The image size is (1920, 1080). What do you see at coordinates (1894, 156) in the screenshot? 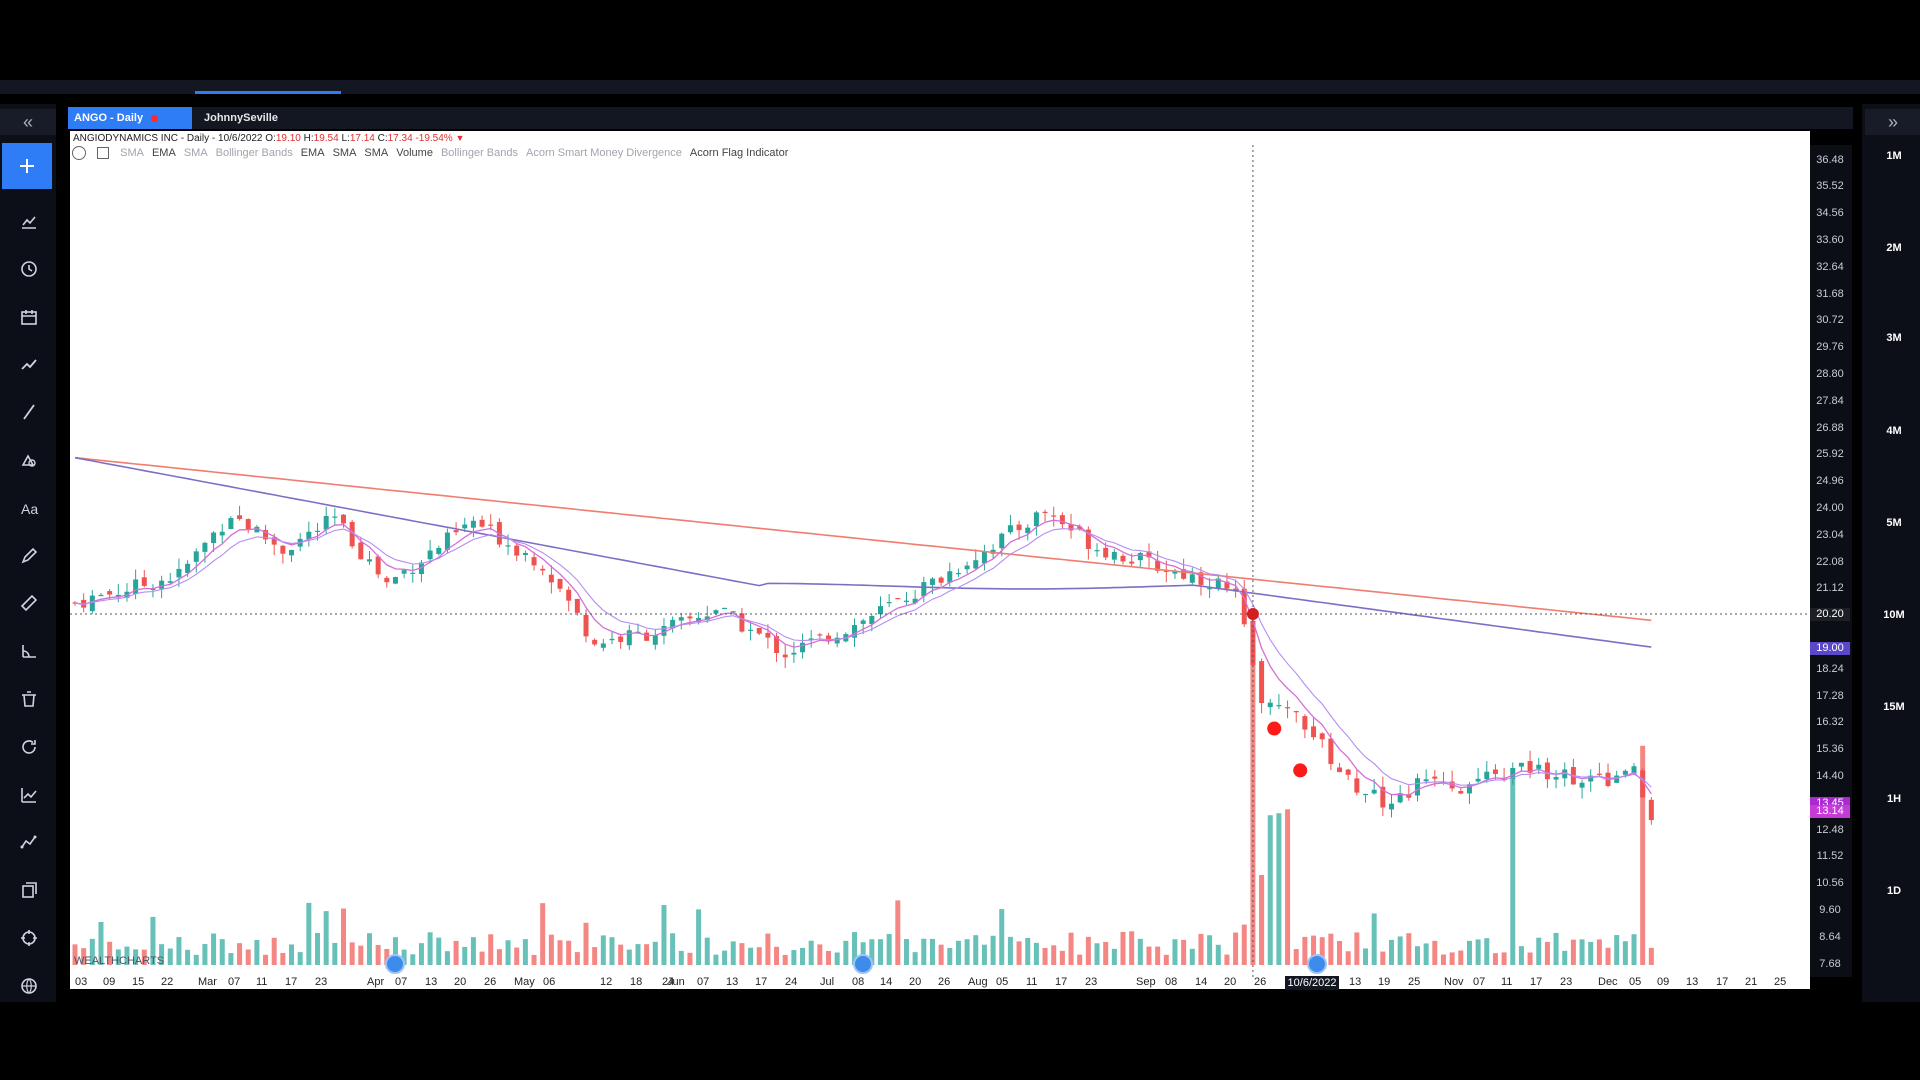
I see `timeframe-1m: 1M` at bounding box center [1894, 156].